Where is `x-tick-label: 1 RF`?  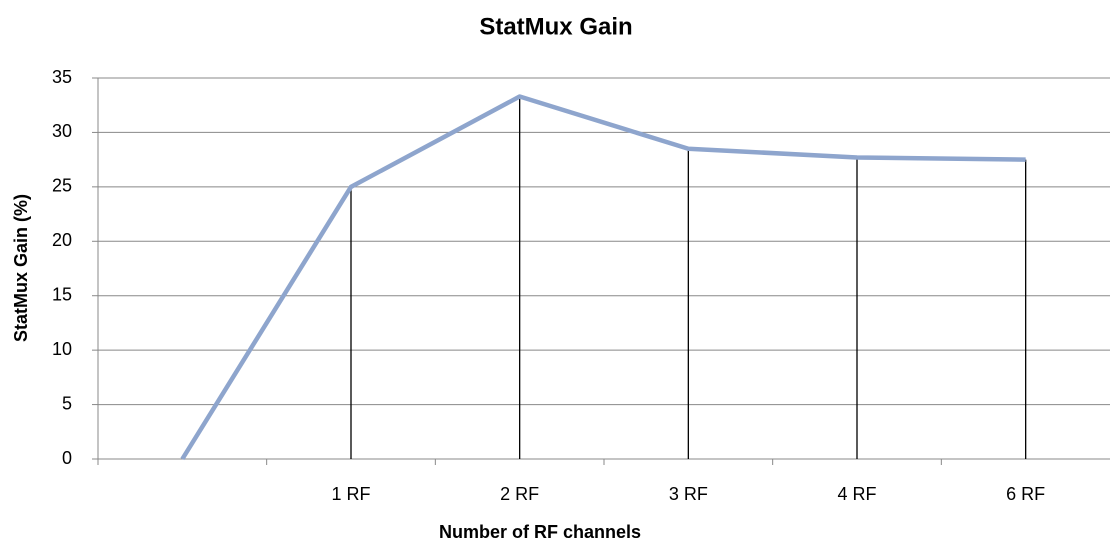
x-tick-label: 1 RF is located at coordinates (350, 494).